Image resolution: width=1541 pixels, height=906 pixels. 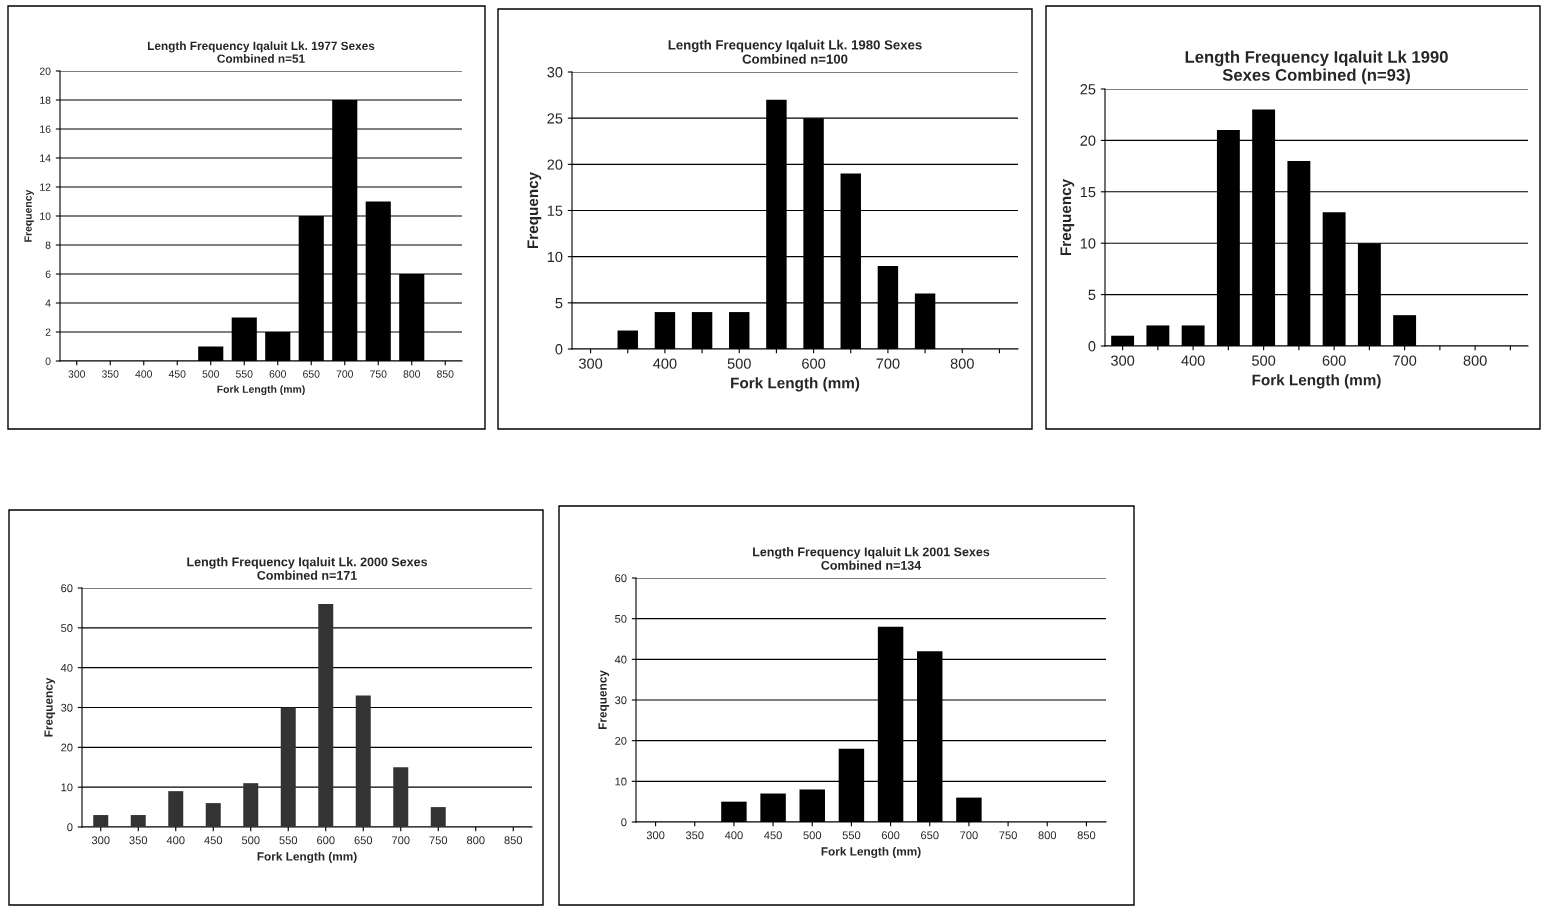 What do you see at coordinates (513, 840) in the screenshot?
I see `x-tick-label: 850` at bounding box center [513, 840].